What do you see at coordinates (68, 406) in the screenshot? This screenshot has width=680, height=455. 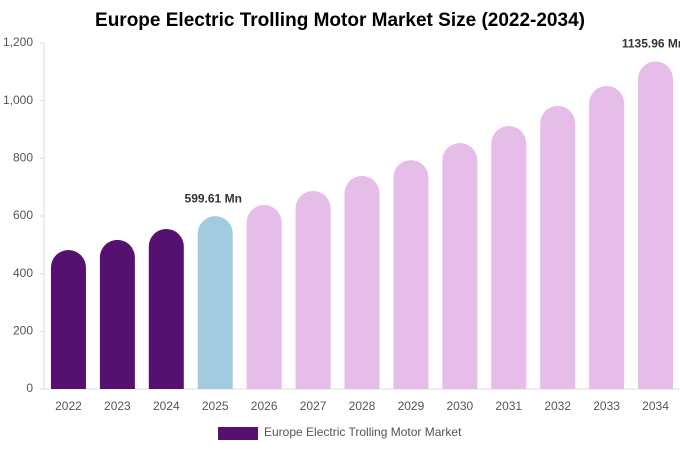 I see `x-tick-label: 2022` at bounding box center [68, 406].